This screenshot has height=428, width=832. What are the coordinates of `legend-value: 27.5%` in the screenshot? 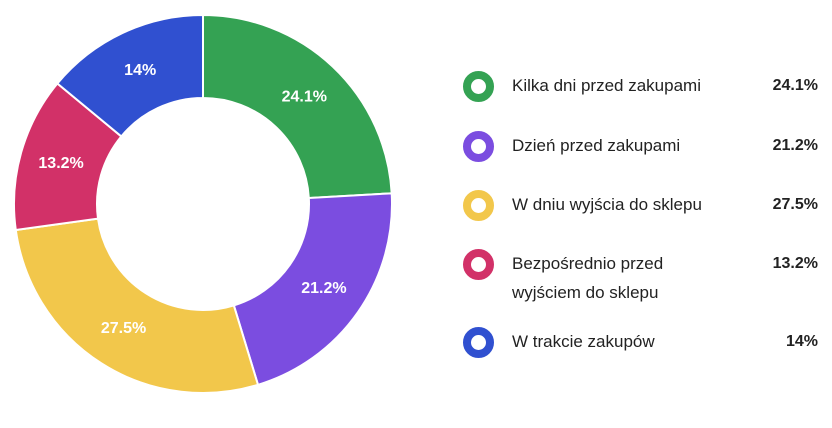 It's located at (795, 204).